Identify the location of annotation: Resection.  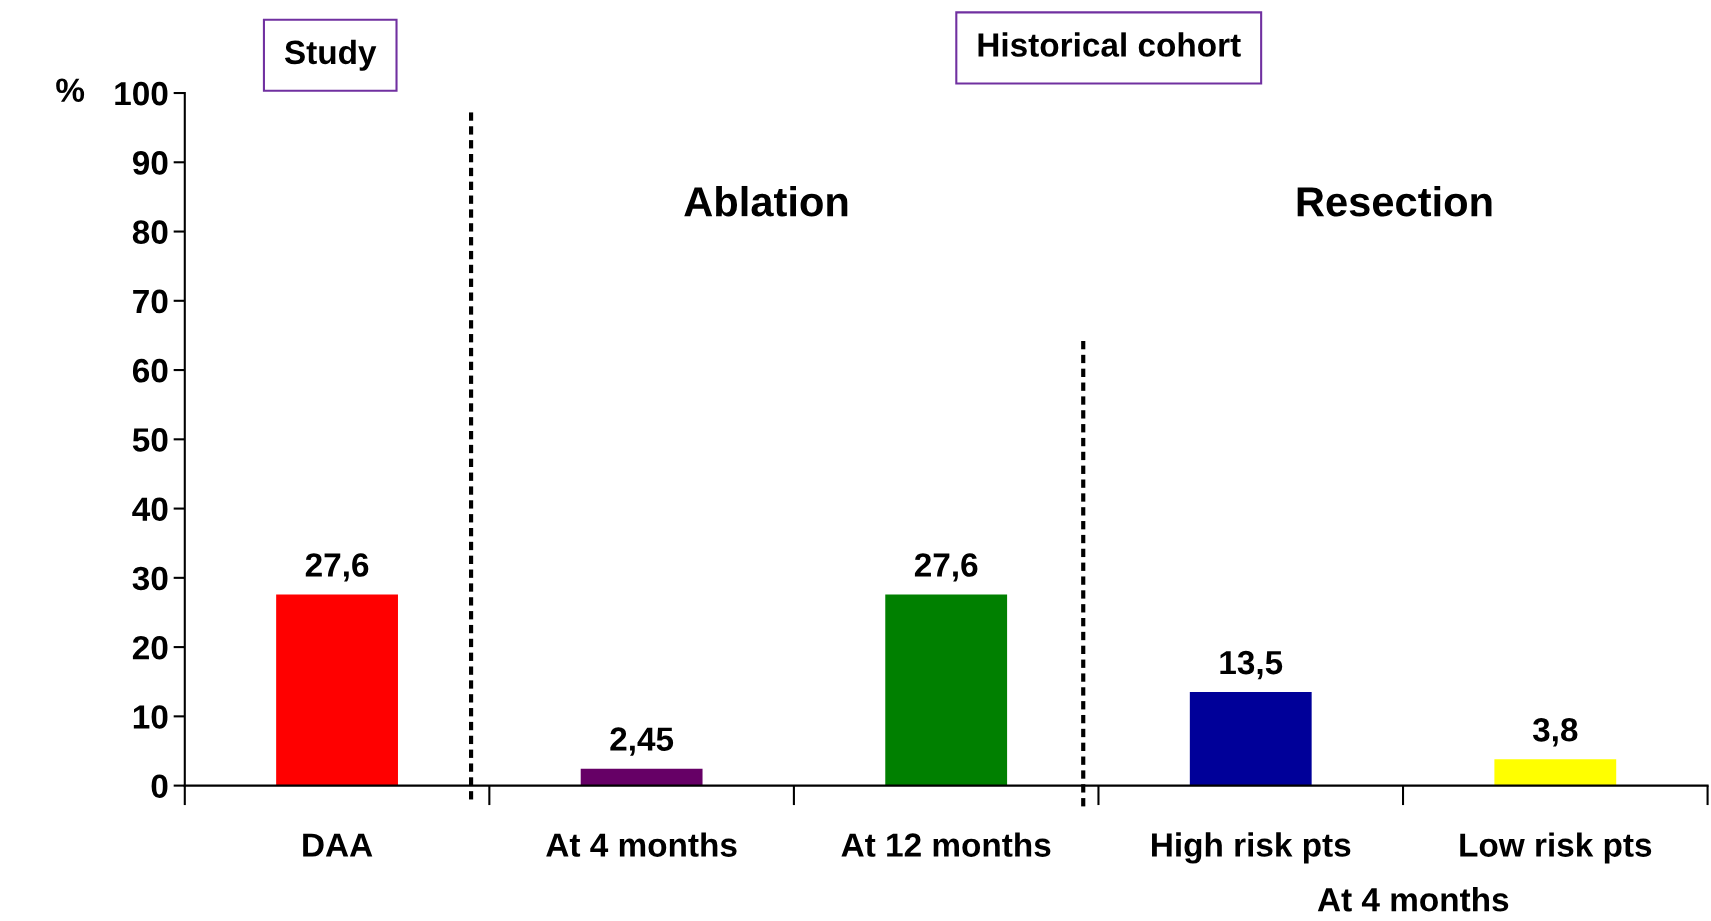
(1394, 201).